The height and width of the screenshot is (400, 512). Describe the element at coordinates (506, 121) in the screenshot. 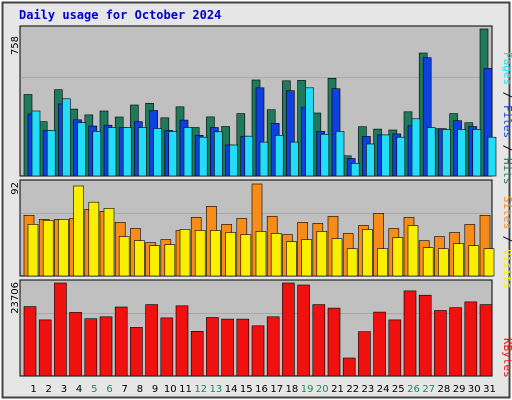

I see `legend-item-files: Files` at that location.